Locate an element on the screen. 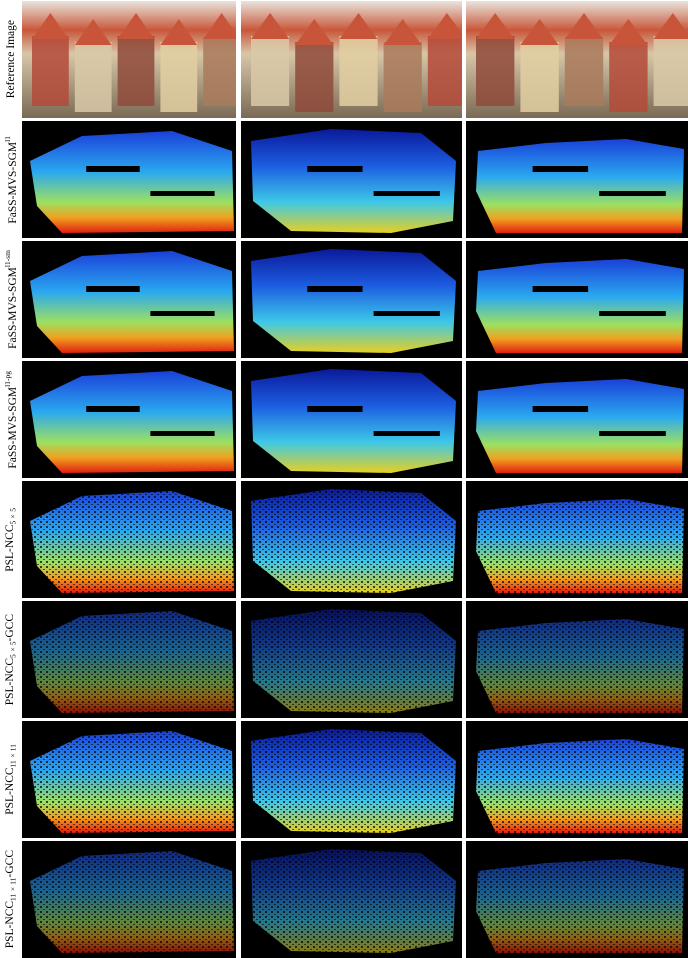 The width and height of the screenshot is (688, 958). row-label: PSL-NCC11×11 is located at coordinates (11, 779).